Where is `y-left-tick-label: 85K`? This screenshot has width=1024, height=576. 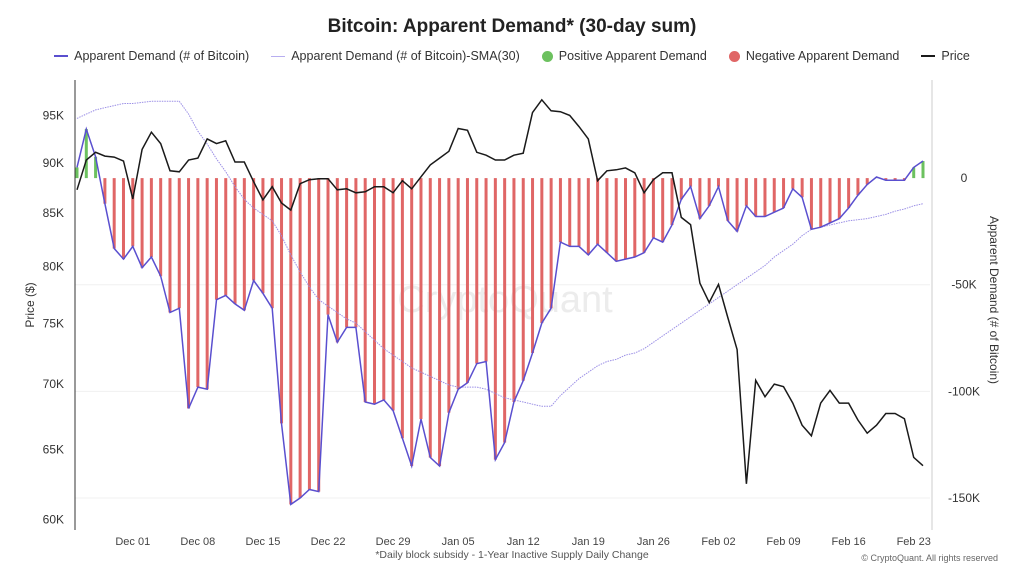 y-left-tick-label: 85K is located at coordinates (53, 213).